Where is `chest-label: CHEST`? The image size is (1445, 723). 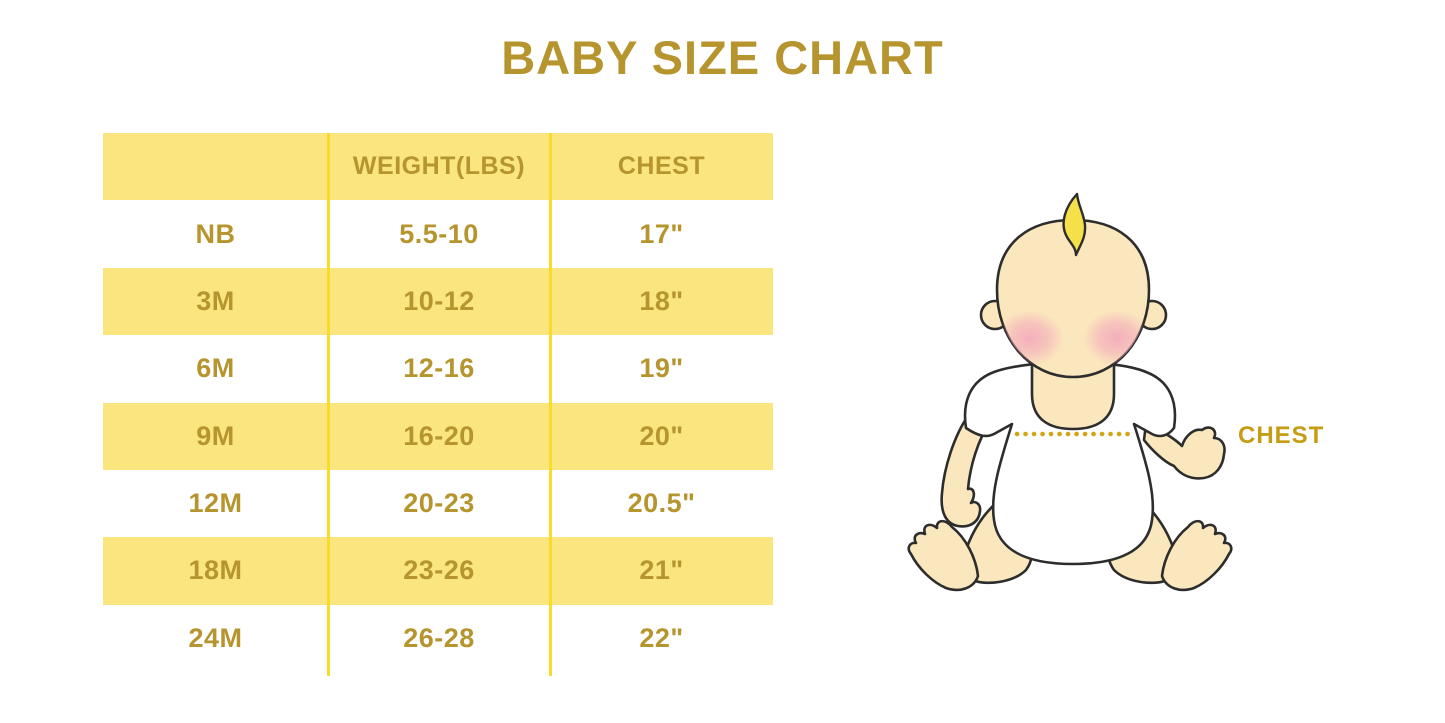
chest-label: CHEST is located at coordinates (1281, 435).